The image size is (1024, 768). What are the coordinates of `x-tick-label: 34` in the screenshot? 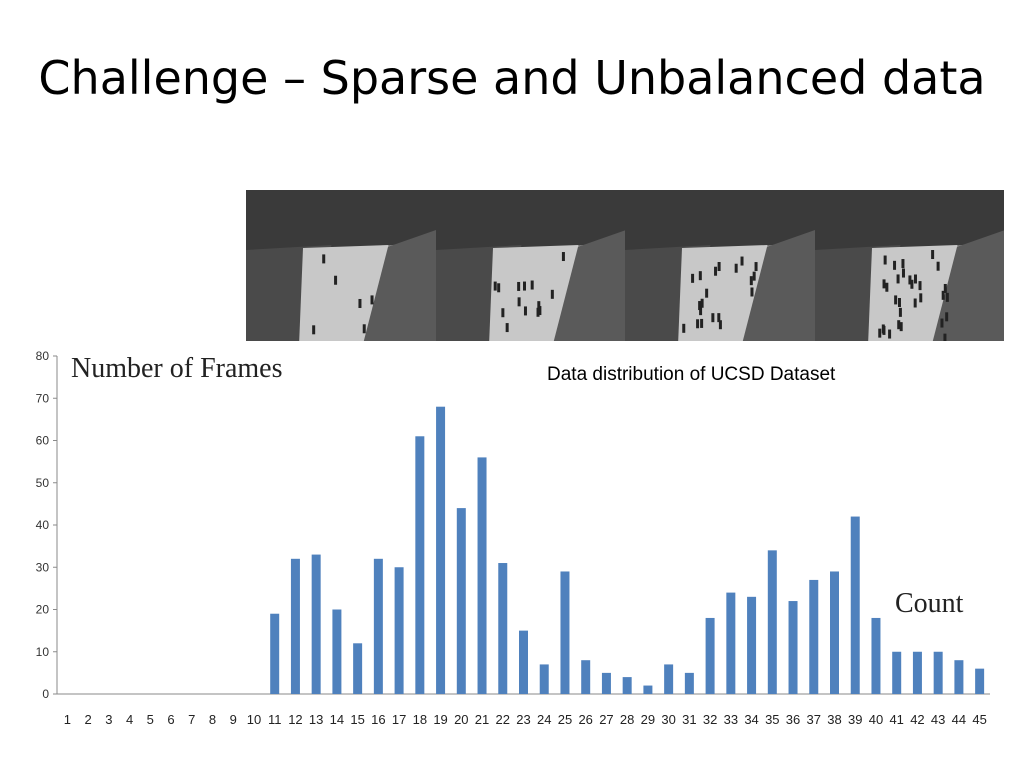 It's located at (751, 719).